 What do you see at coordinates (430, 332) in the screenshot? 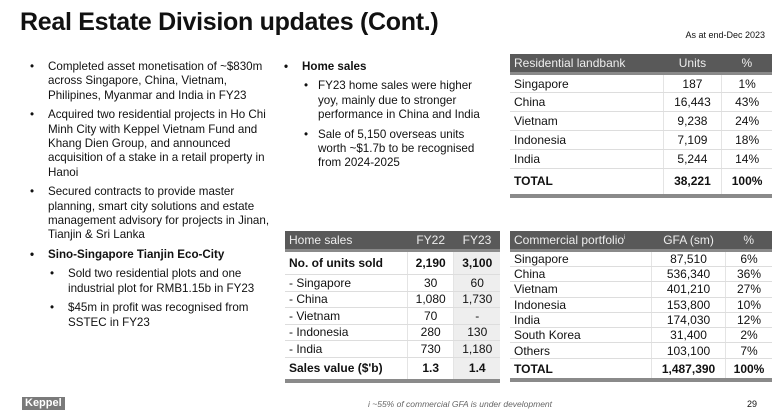
I see `table-cell: 280` at bounding box center [430, 332].